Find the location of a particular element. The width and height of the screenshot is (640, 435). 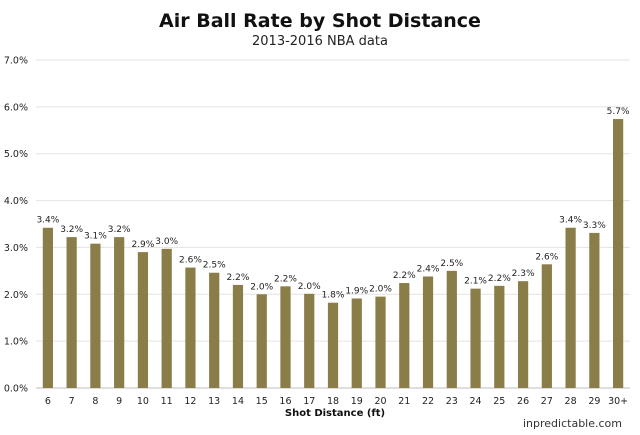

x-tick-label-27: 27 is located at coordinates (547, 401).